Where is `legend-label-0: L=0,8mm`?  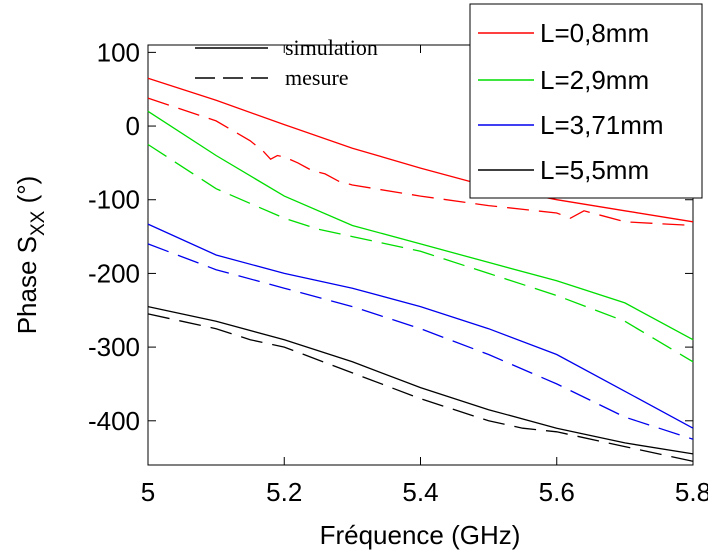
legend-label-0: L=0,8mm is located at coordinates (594, 33).